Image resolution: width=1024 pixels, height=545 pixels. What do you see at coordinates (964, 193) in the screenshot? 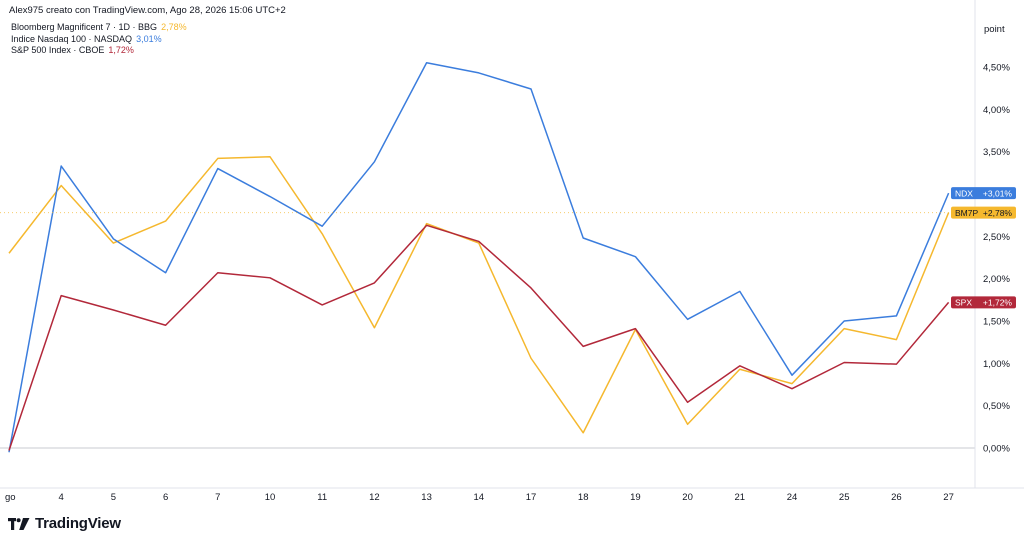
I see `price-badge-tag: NDX` at bounding box center [964, 193].